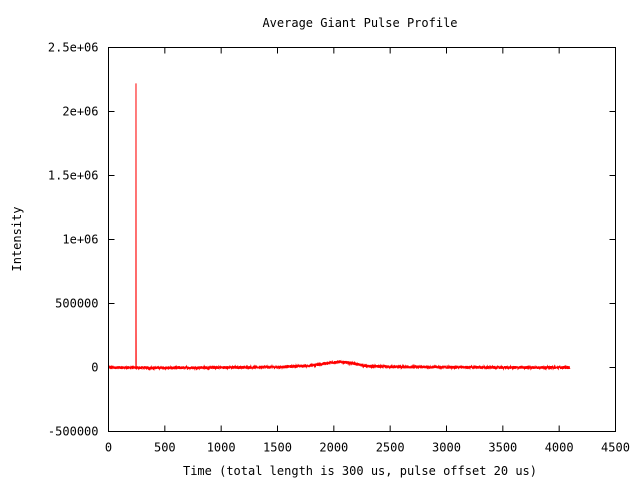 This screenshot has height=485, width=640. Describe the element at coordinates (446, 448) in the screenshot. I see `x-tick-label: 3000` at that location.